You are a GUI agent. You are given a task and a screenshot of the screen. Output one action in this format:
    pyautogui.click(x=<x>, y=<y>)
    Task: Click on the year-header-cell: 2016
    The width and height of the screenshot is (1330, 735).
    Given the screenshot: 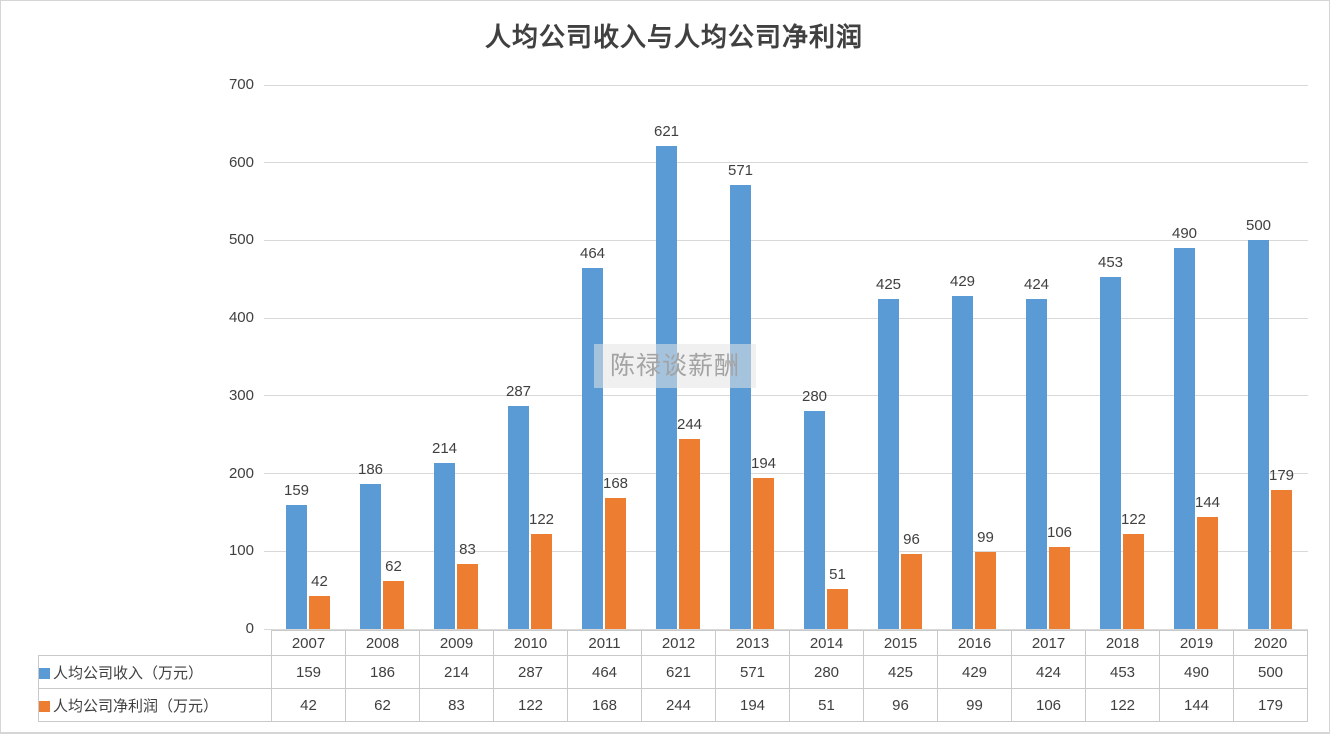 What is the action you would take?
    pyautogui.click(x=974, y=643)
    